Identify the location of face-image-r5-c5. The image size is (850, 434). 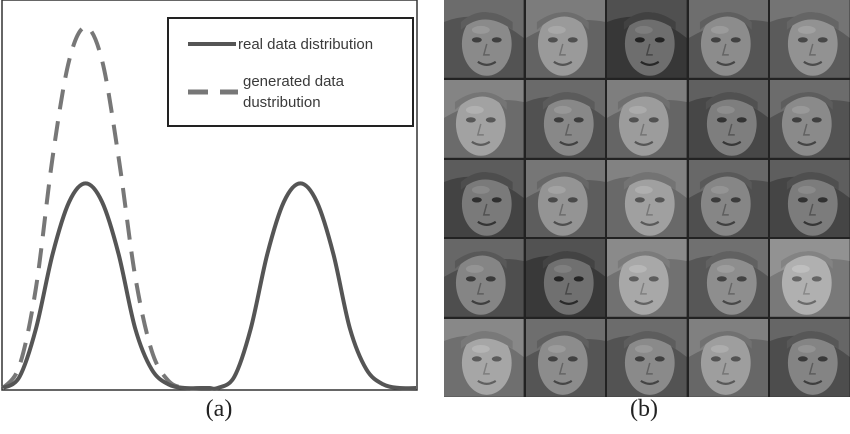
(810, 358).